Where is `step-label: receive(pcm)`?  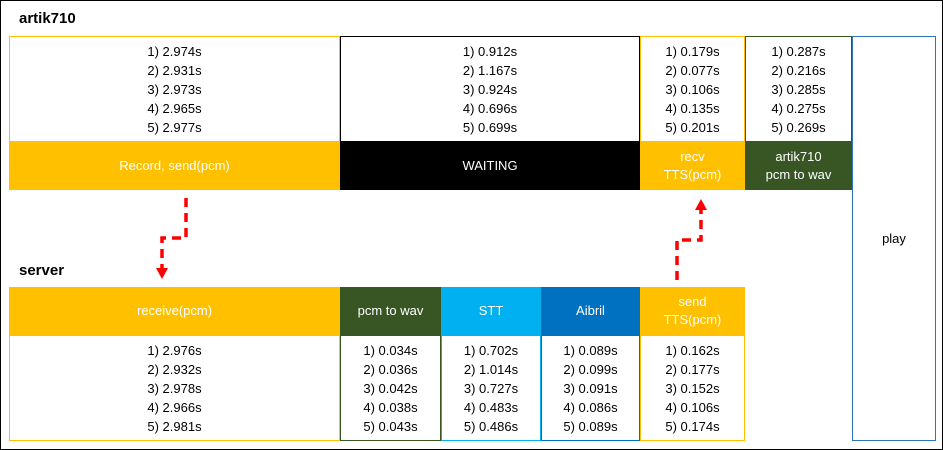
step-label: receive(pcm) is located at coordinates (174, 310).